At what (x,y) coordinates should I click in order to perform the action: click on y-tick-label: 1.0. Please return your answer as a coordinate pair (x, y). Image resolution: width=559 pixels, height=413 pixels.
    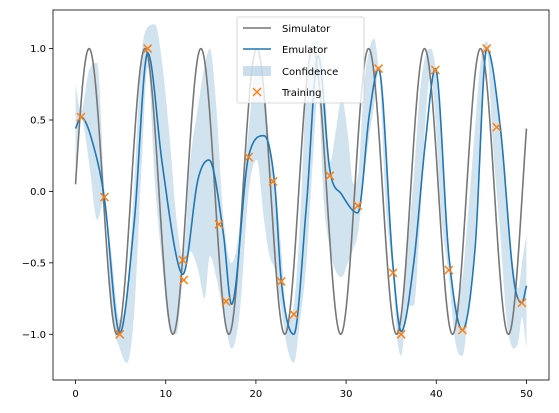
    Looking at the image, I should click on (38, 49).